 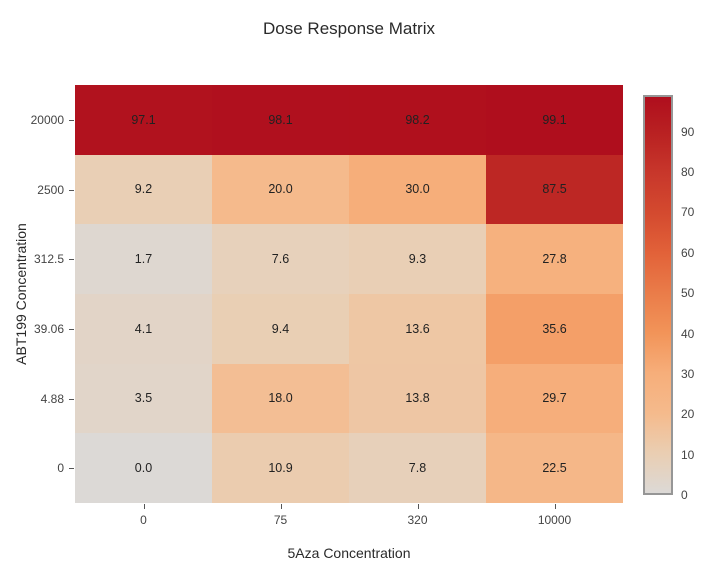 I want to click on y-tick-label: 0, so click(x=60, y=468).